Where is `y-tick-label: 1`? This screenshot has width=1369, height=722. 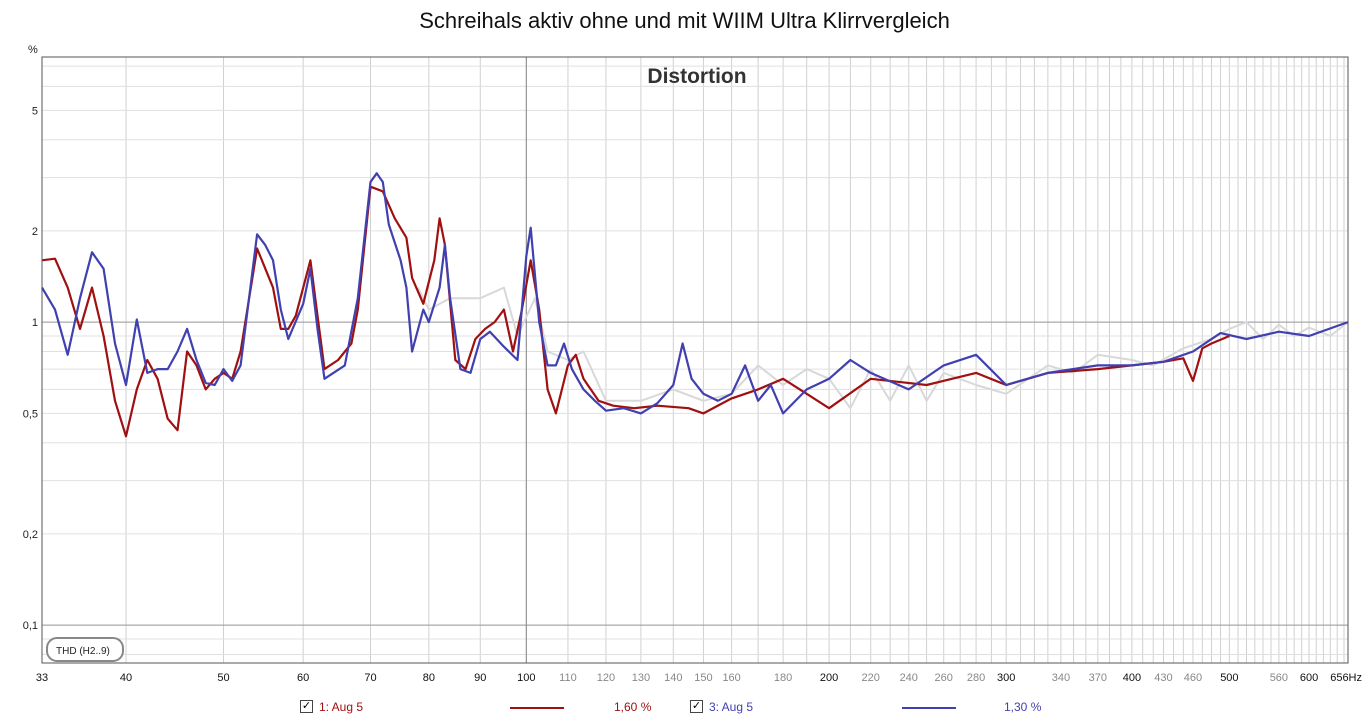
y-tick-label: 1 is located at coordinates (35, 323).